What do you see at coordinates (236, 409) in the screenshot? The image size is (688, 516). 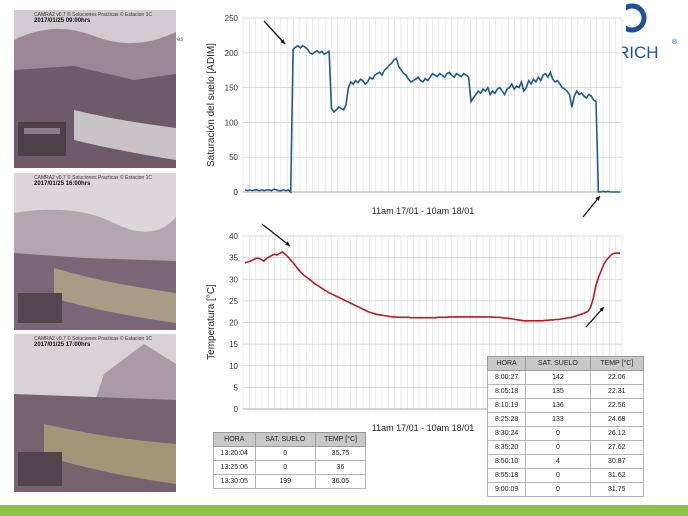 I see `temp-ytick-label: 0` at bounding box center [236, 409].